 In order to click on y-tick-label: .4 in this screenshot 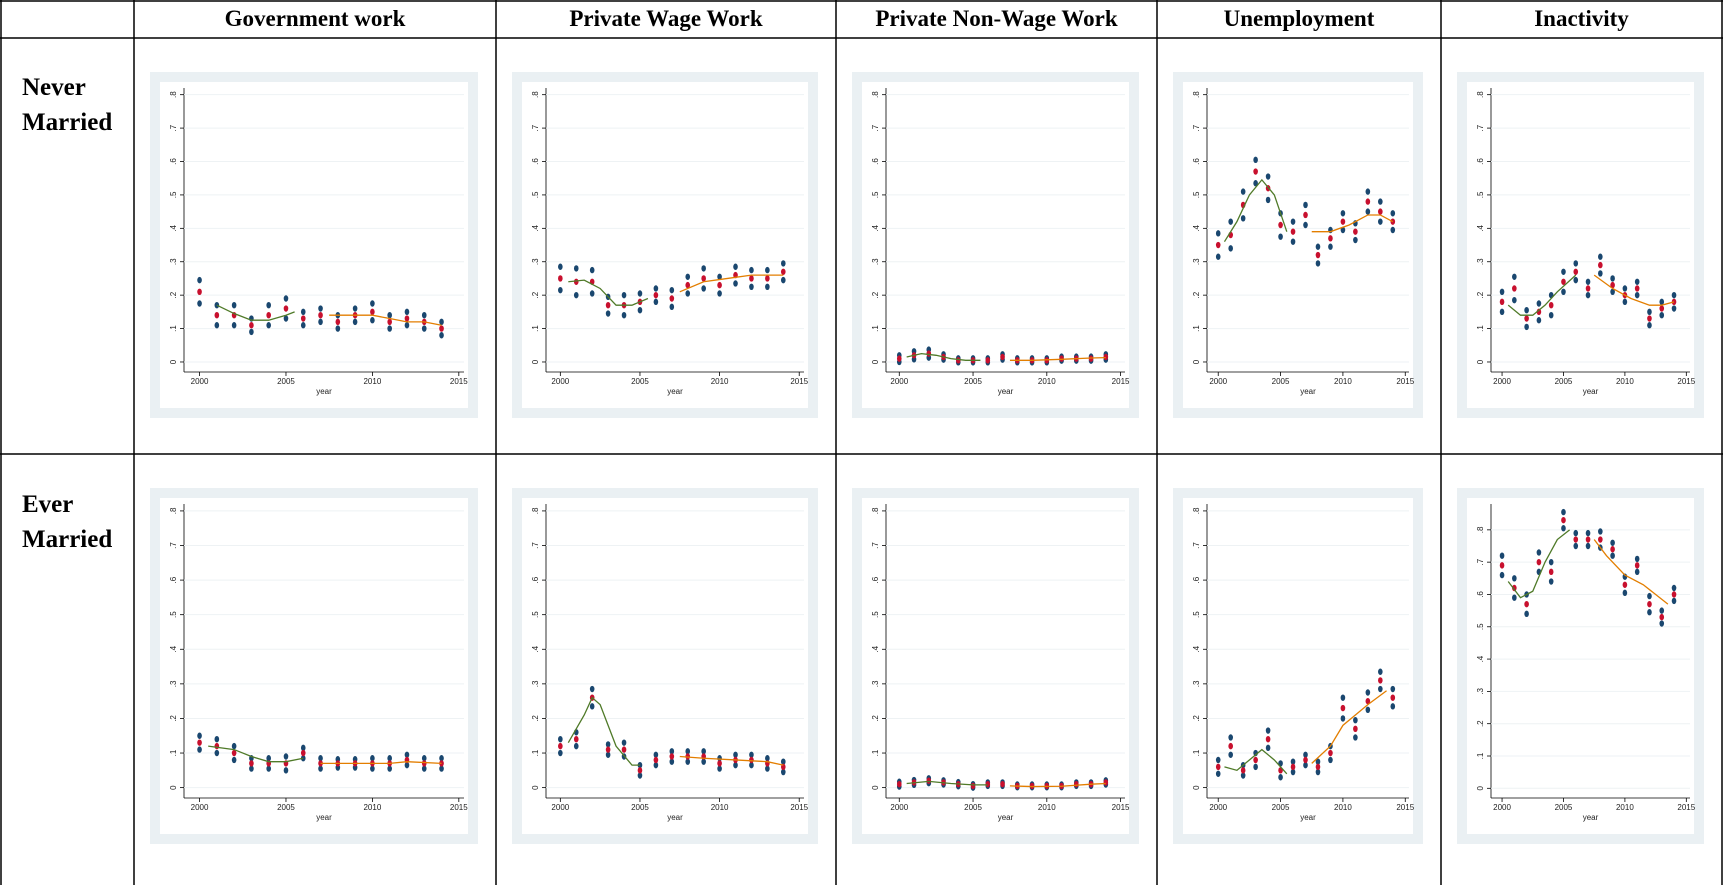, I will do `click(173, 648)`.